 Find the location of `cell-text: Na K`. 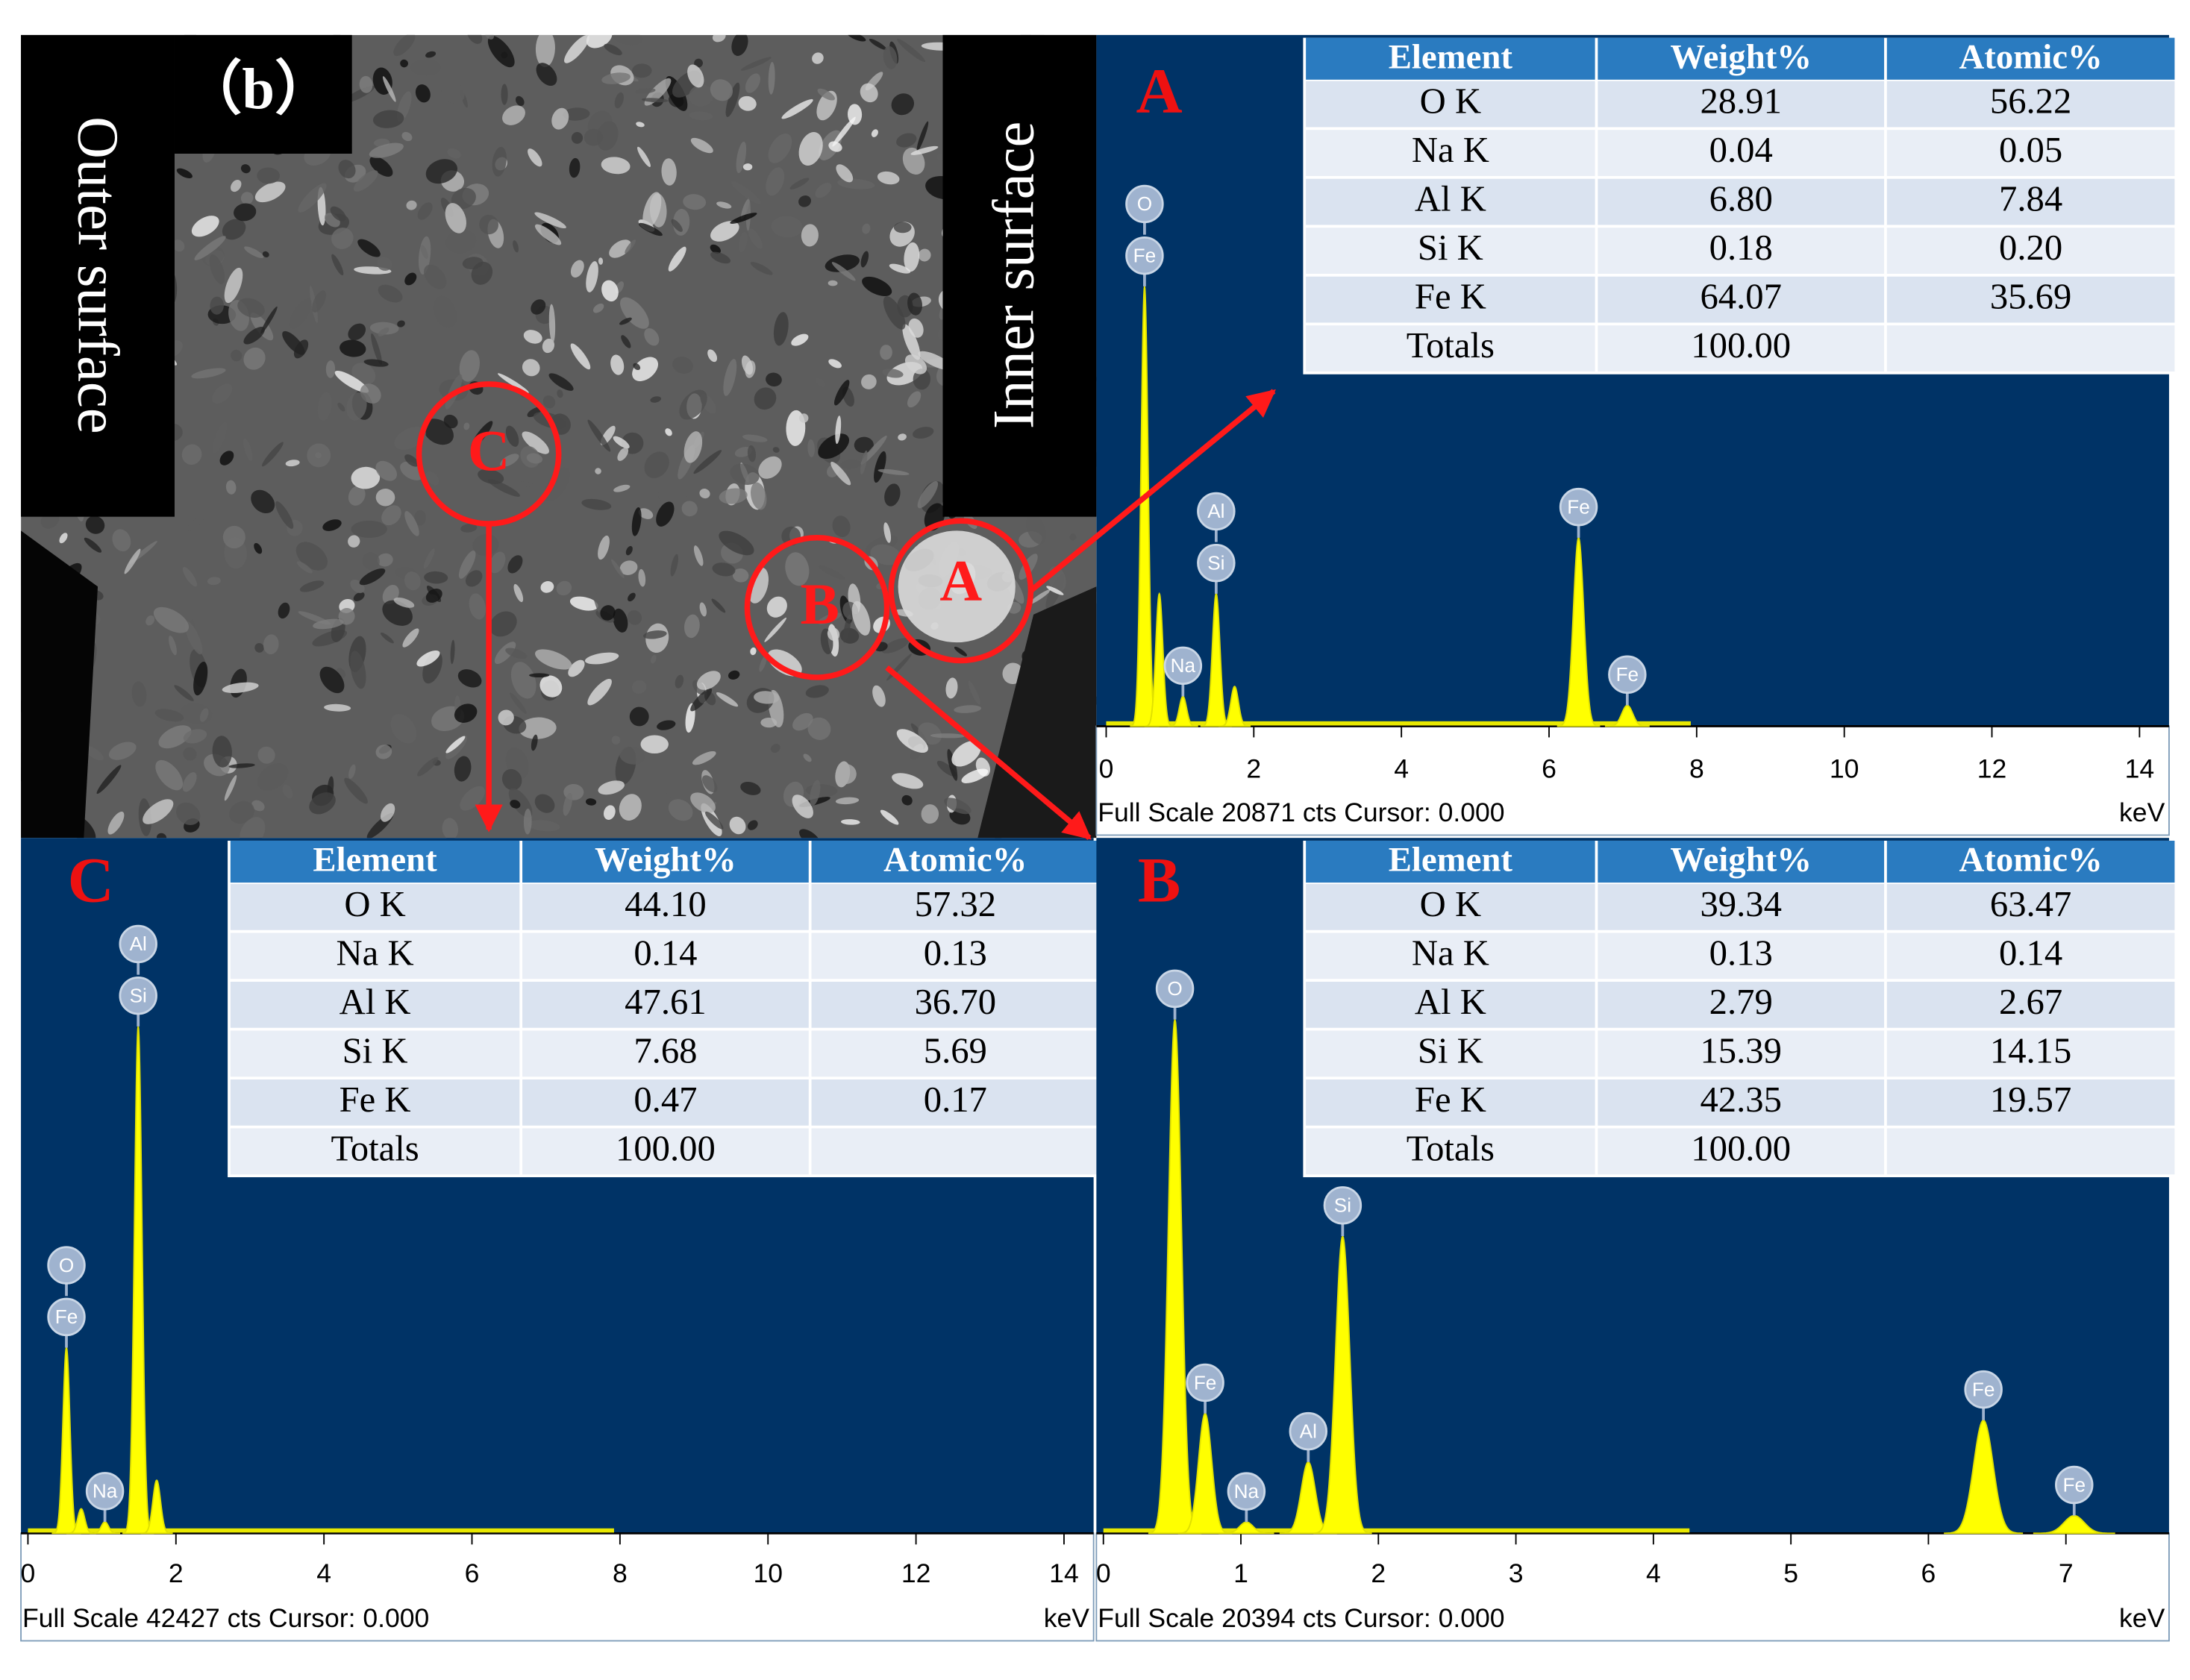

cell-text: Na K is located at coordinates (1450, 150).